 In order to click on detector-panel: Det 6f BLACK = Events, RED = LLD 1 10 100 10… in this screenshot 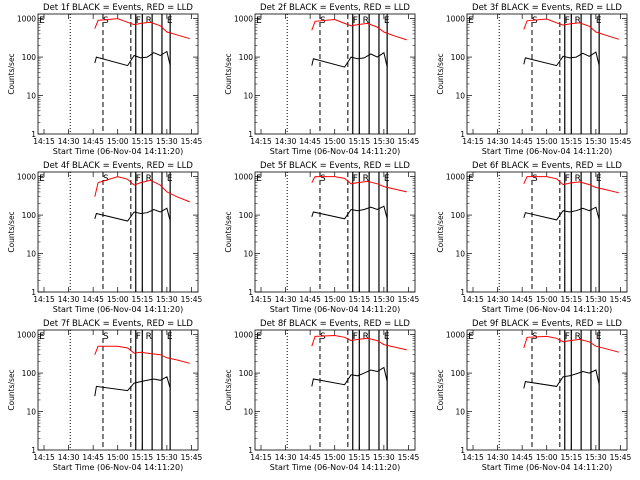, I will do `click(533, 237)`.